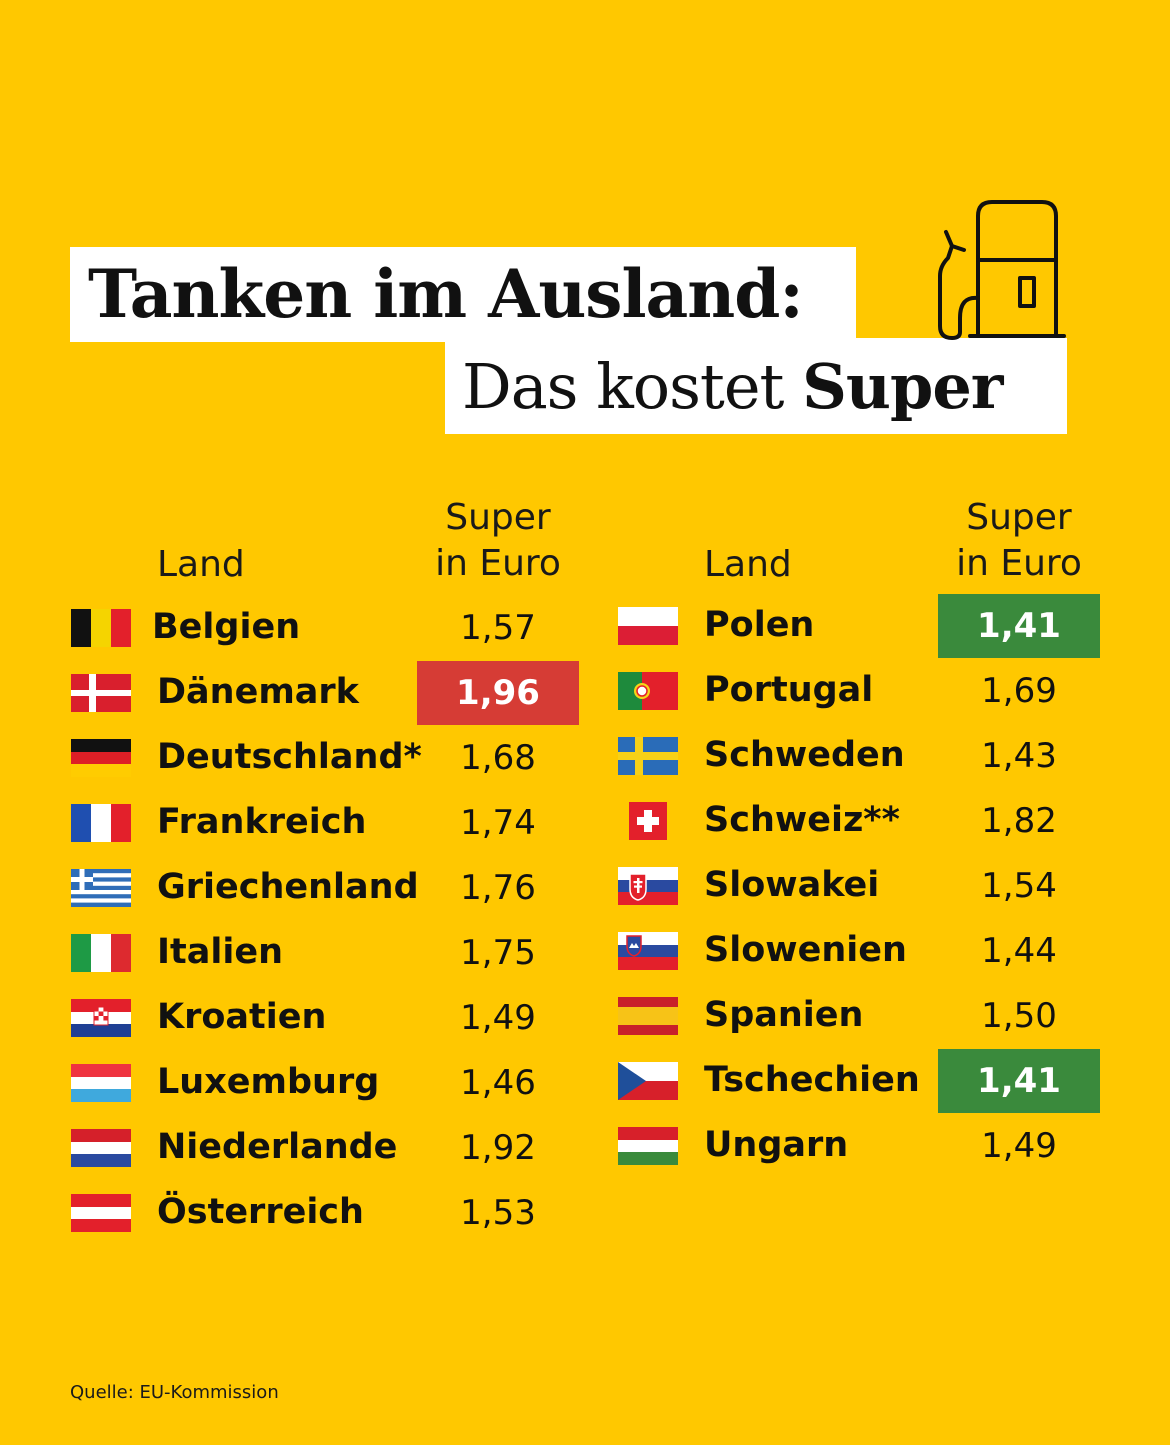 The width and height of the screenshot is (1170, 1445). Describe the element at coordinates (792, 885) in the screenshot. I see `country-name: Slowakei` at that location.